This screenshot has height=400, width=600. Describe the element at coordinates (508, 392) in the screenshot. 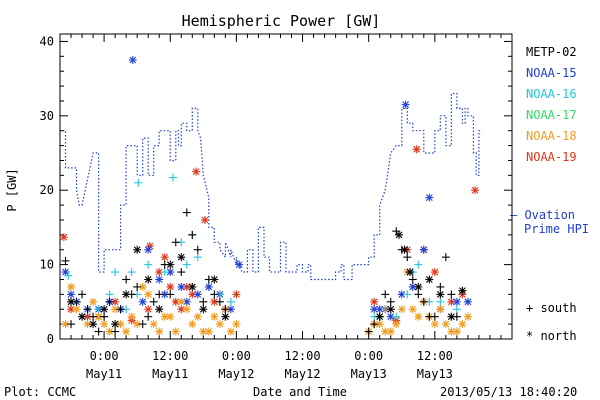

I see `footer-right: 2013/05/13 18:40:20` at that location.